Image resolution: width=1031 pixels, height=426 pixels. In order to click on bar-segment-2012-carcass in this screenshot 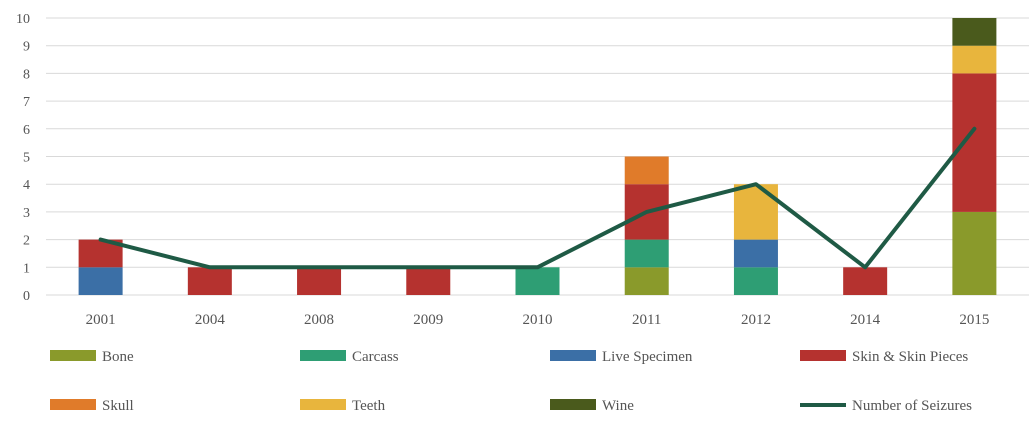, I will do `click(756, 281)`.